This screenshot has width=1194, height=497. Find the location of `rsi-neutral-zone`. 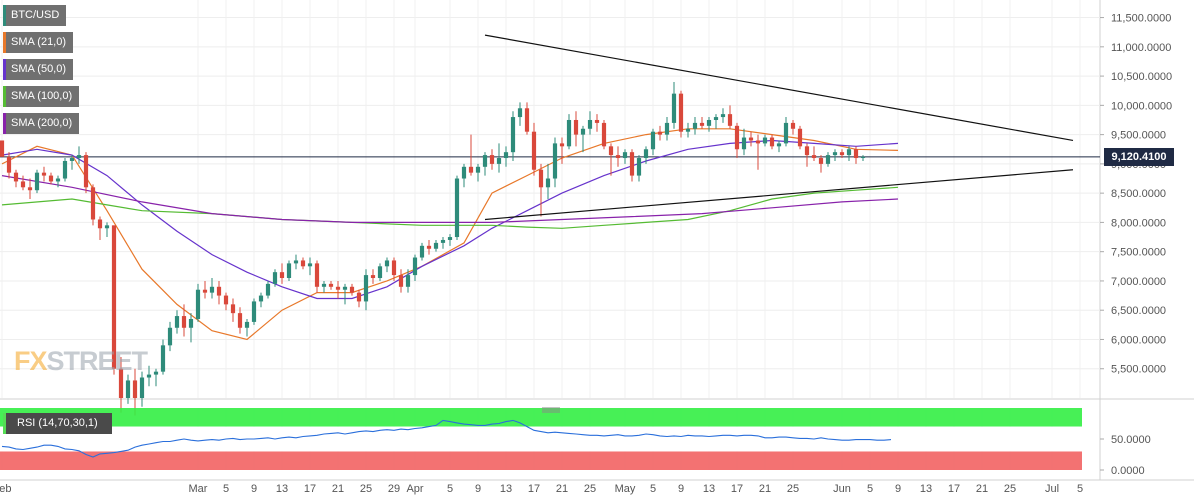

rsi-neutral-zone is located at coordinates (541, 439).